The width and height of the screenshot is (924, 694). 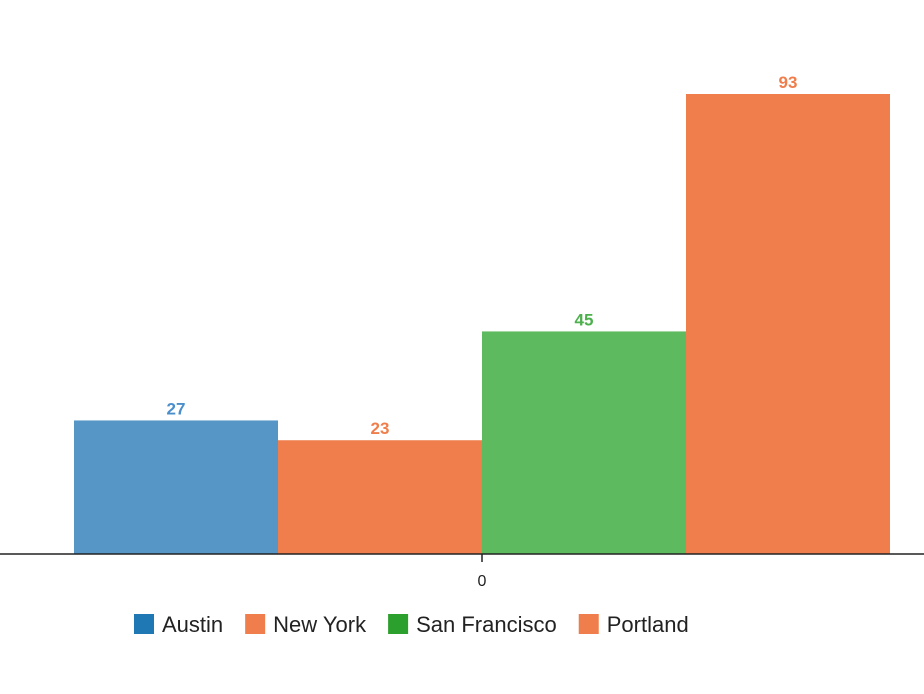 I want to click on legend-item-new-york: New York, so click(x=306, y=624).